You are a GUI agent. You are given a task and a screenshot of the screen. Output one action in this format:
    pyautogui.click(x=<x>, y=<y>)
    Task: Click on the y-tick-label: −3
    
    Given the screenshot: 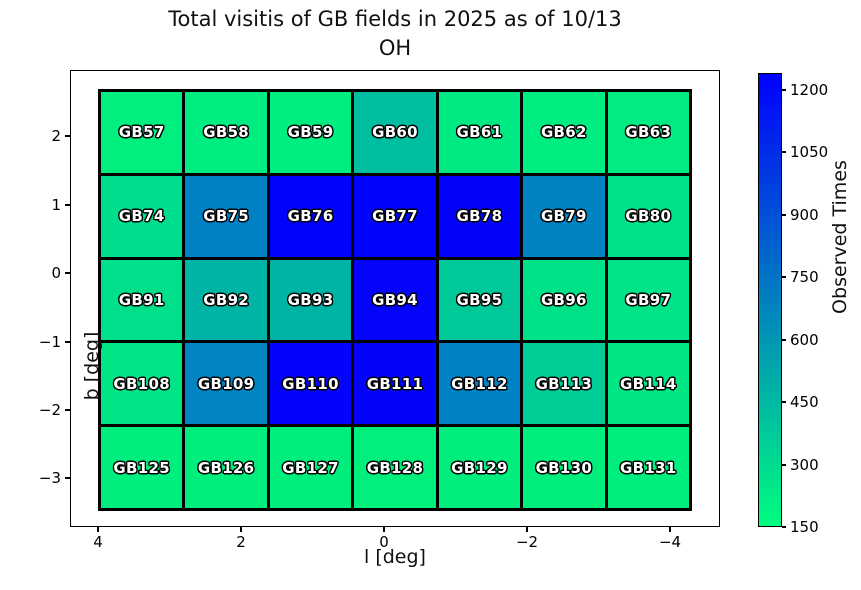 What is the action you would take?
    pyautogui.click(x=49, y=478)
    